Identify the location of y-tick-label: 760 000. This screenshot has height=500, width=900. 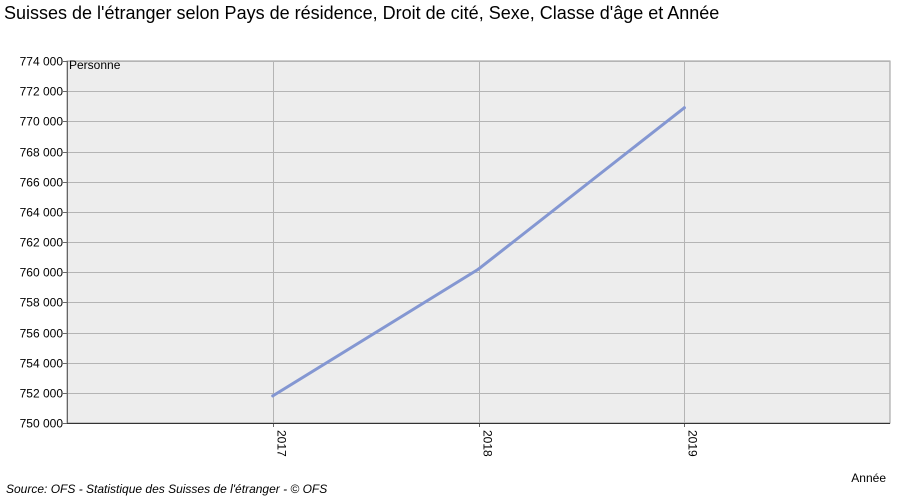
(42, 273).